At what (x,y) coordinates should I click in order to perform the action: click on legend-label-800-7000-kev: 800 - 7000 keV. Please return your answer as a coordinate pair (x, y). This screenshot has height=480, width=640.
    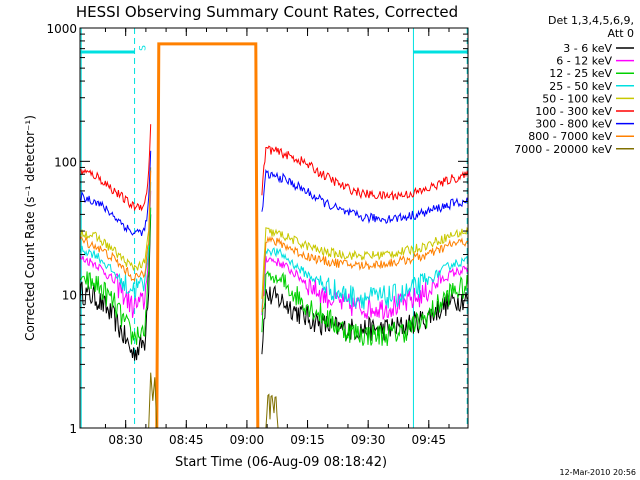
    Looking at the image, I should click on (570, 136).